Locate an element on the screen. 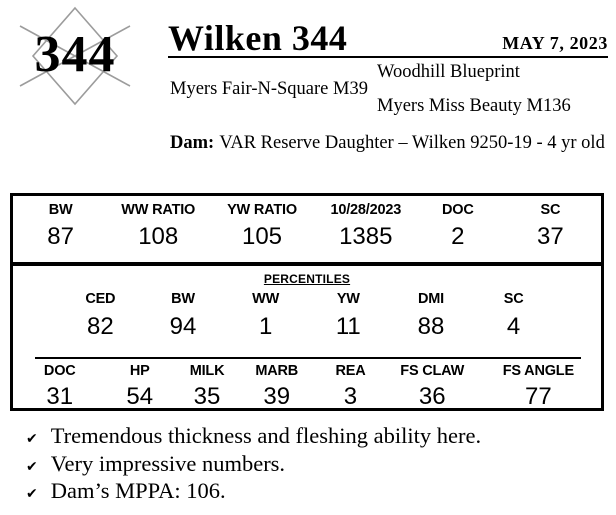 The image size is (616, 515). percentiles-header: DMI is located at coordinates (430, 299).